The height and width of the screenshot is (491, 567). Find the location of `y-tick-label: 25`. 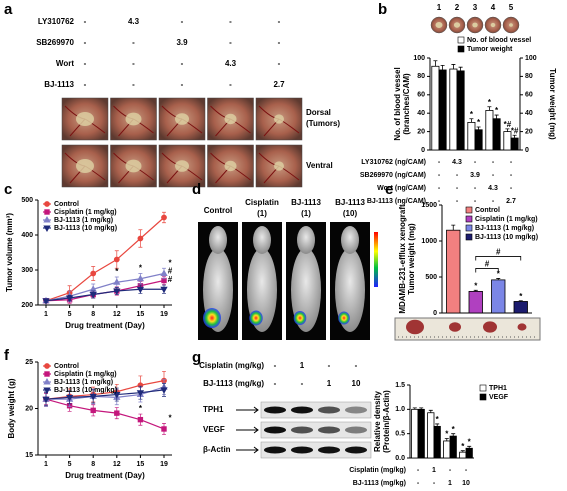

y-tick-label: 25 is located at coordinates (29, 362).